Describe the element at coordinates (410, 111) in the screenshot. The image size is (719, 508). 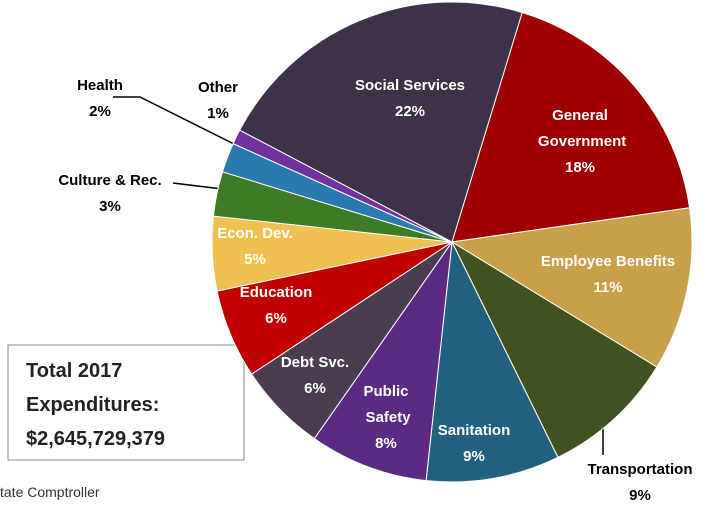
I see `value-label: 22%` at that location.